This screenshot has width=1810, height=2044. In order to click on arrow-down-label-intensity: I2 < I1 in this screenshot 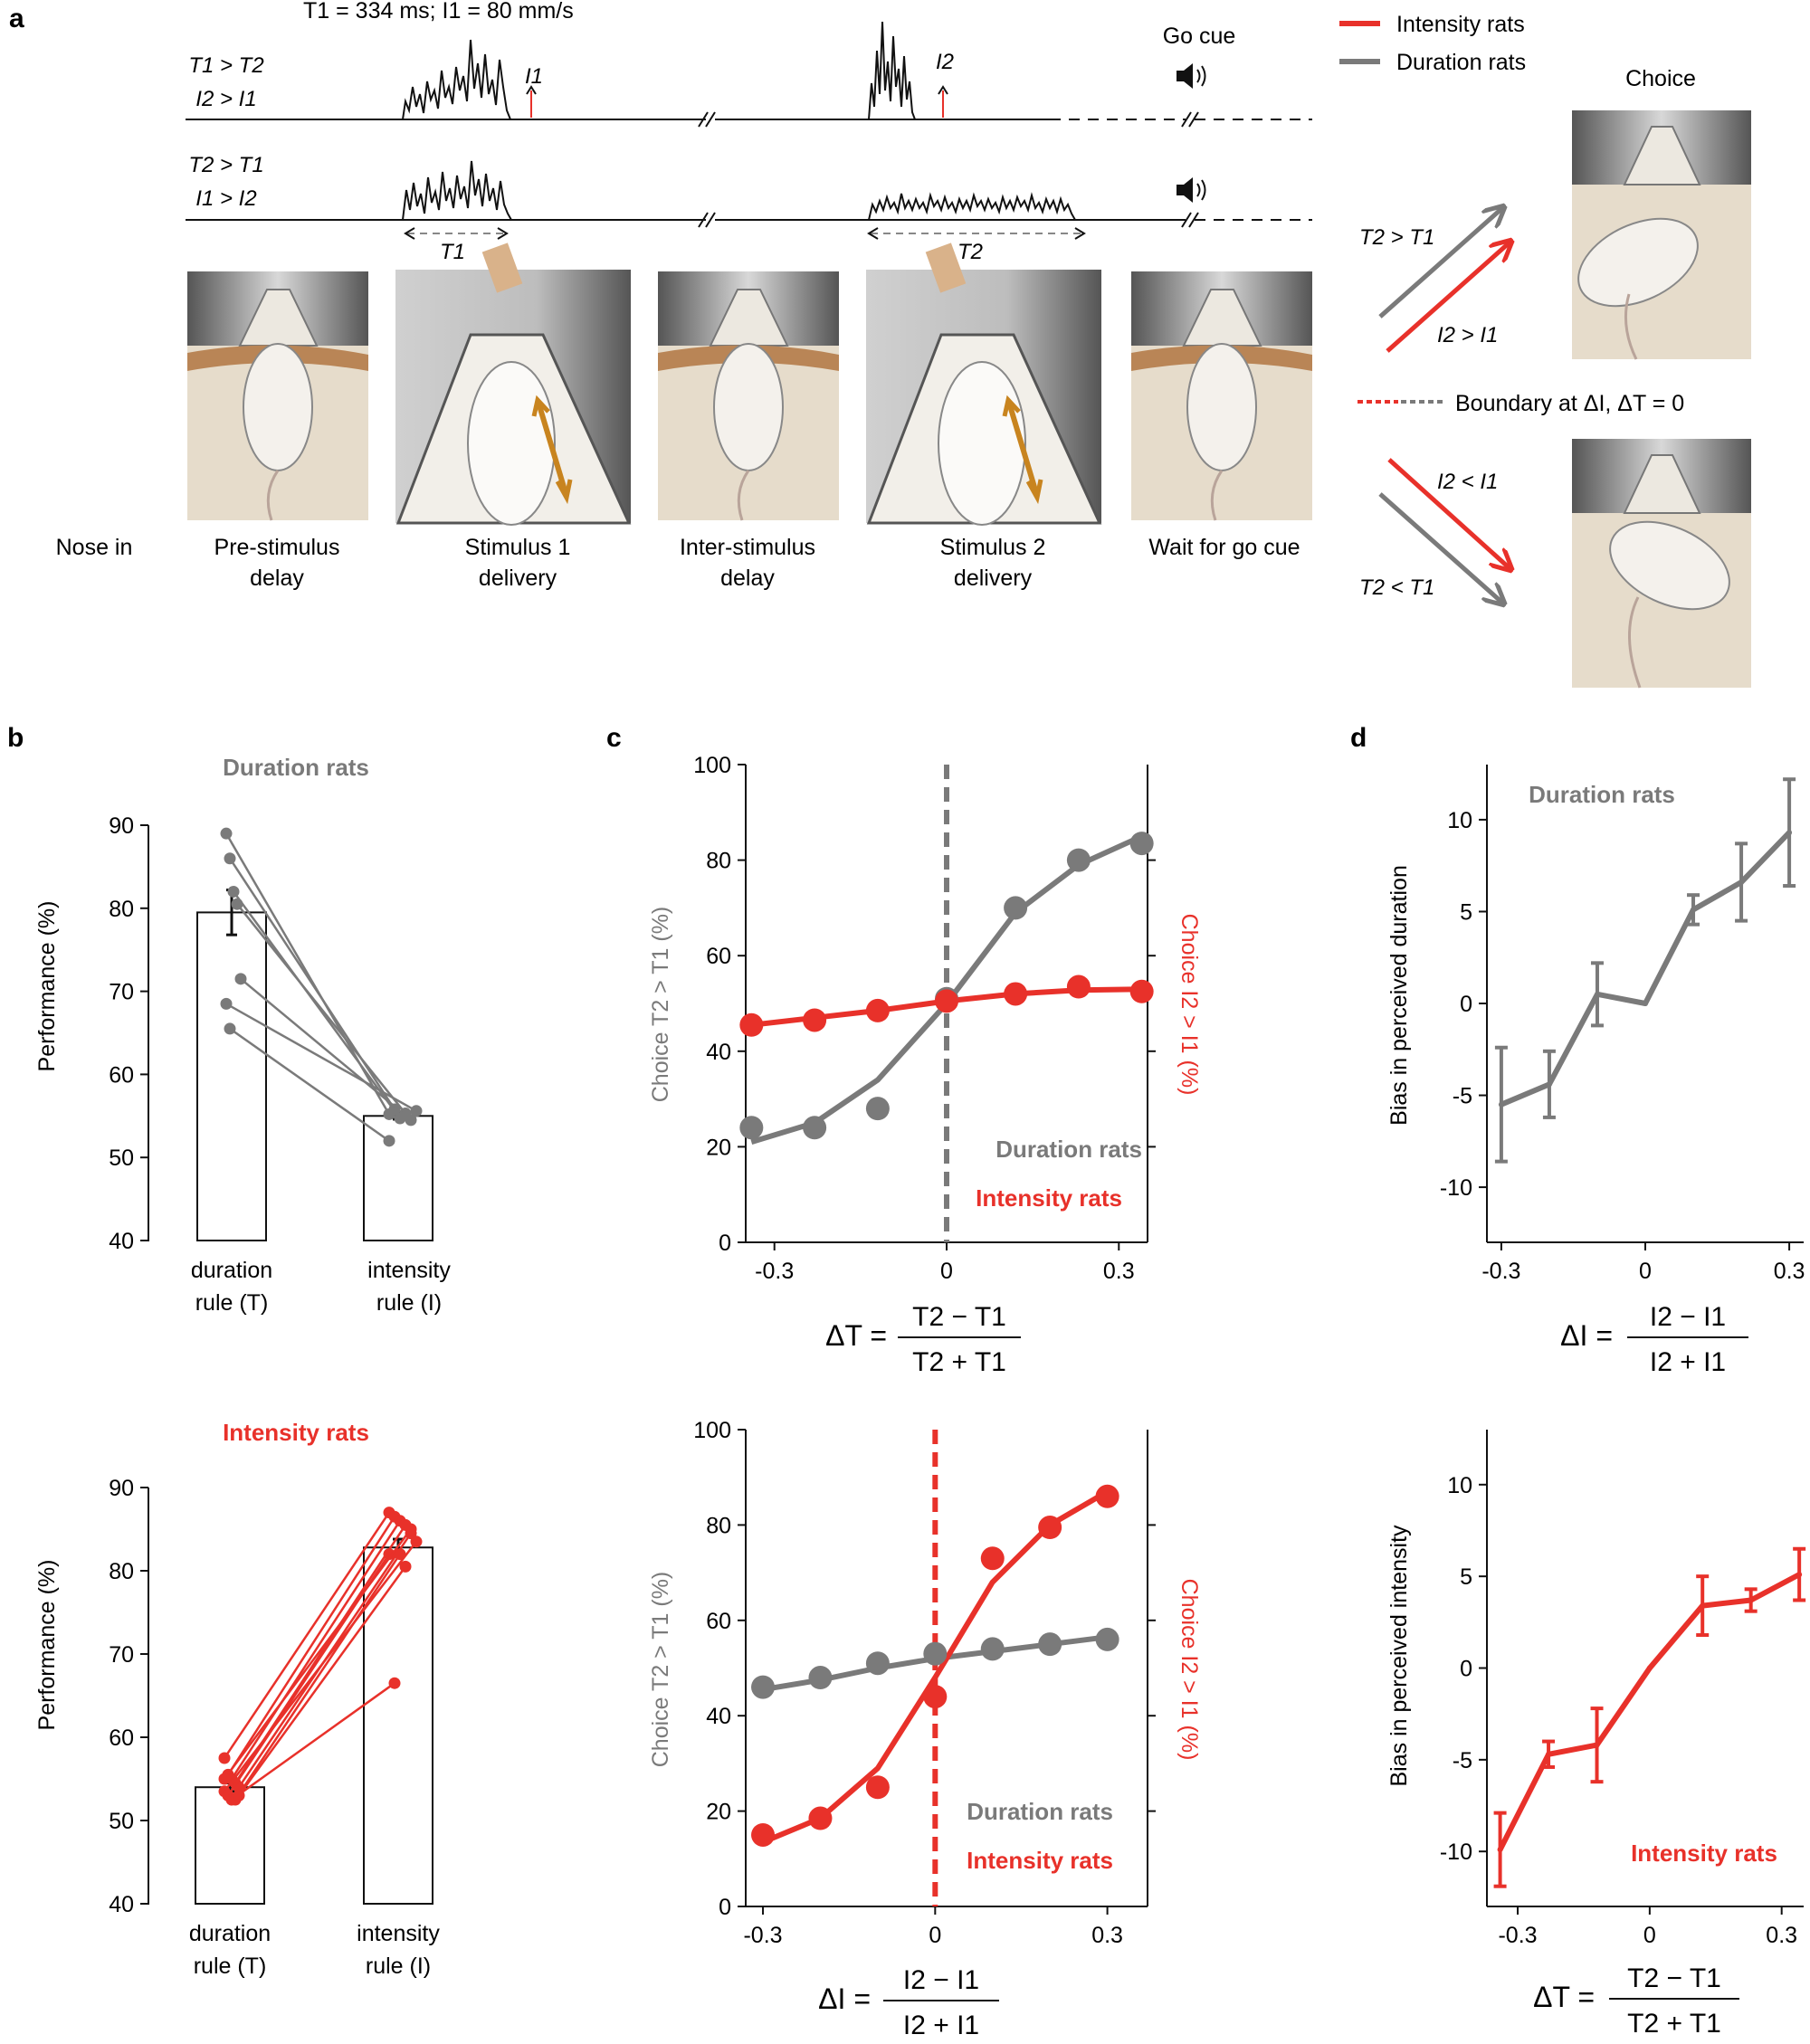, I will do `click(1468, 482)`.